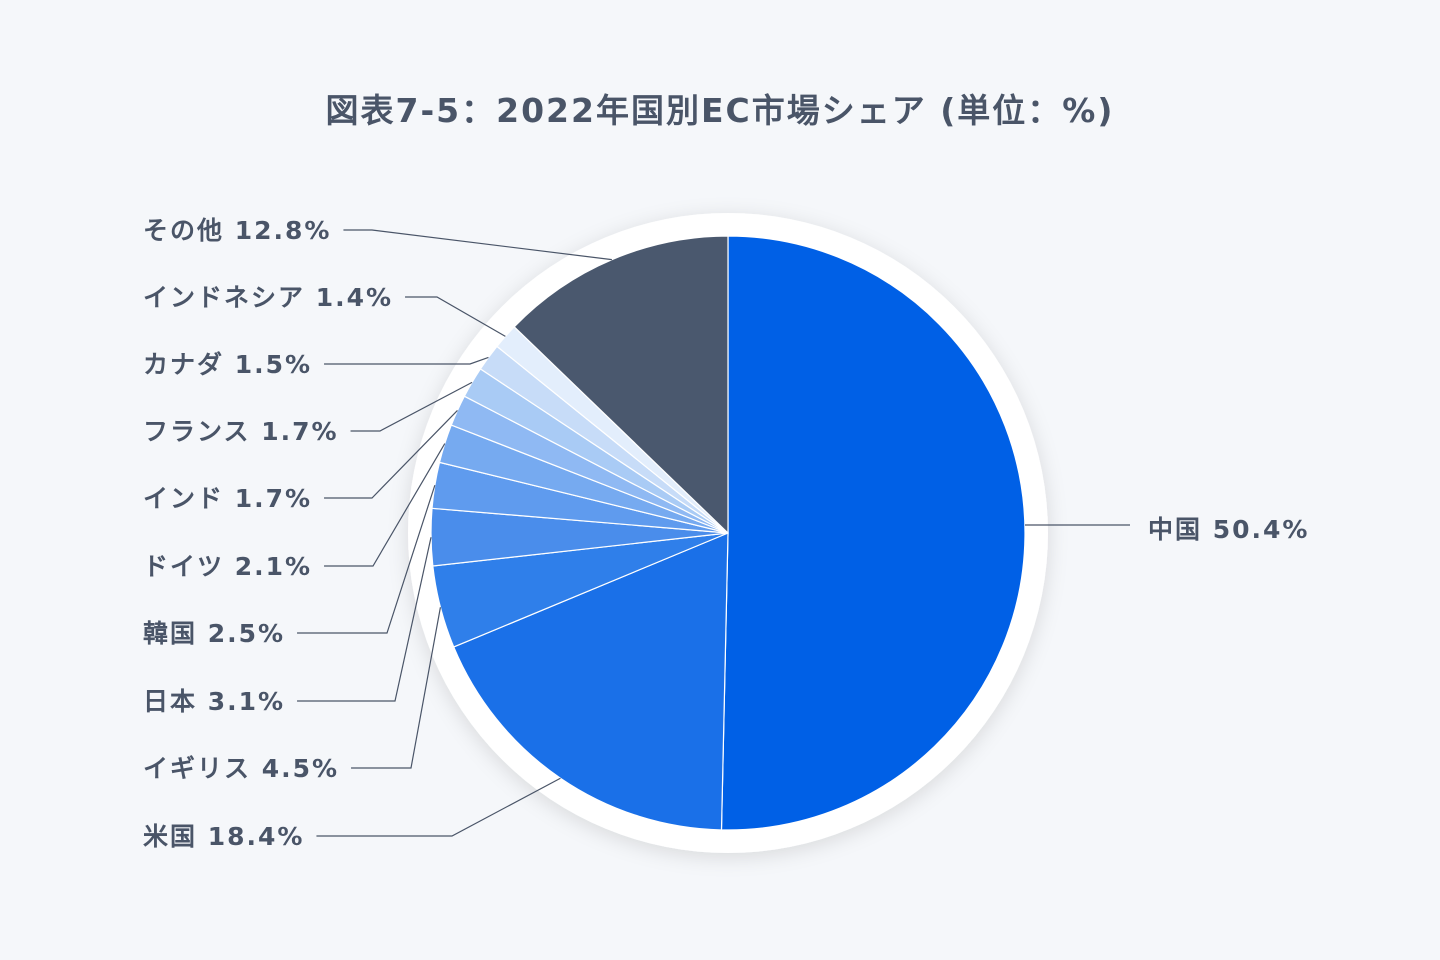 The width and height of the screenshot is (1440, 960). What do you see at coordinates (1228, 529) in the screenshot?
I see `slice-label: 中国 50.4%` at bounding box center [1228, 529].